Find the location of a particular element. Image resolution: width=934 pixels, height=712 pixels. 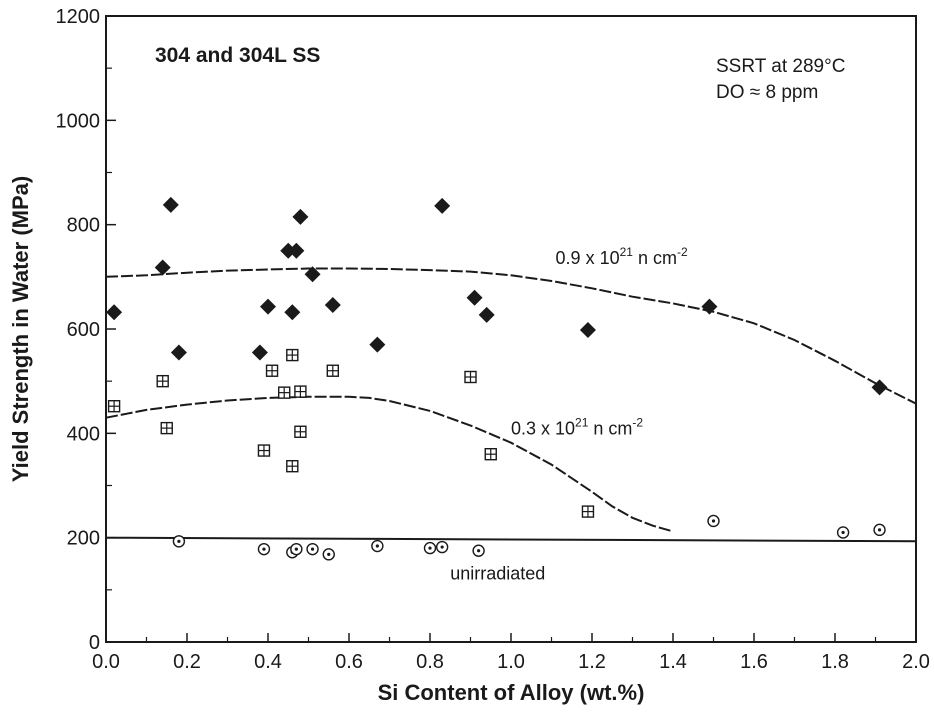

curve-label-text: unirradiated is located at coordinates (497, 573).